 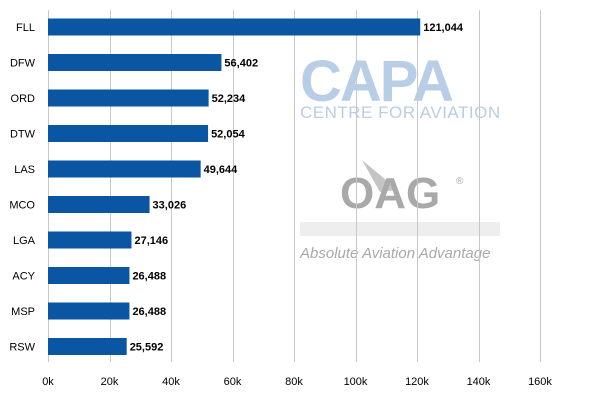 What do you see at coordinates (87, 346) in the screenshot?
I see `bar-rsw` at bounding box center [87, 346].